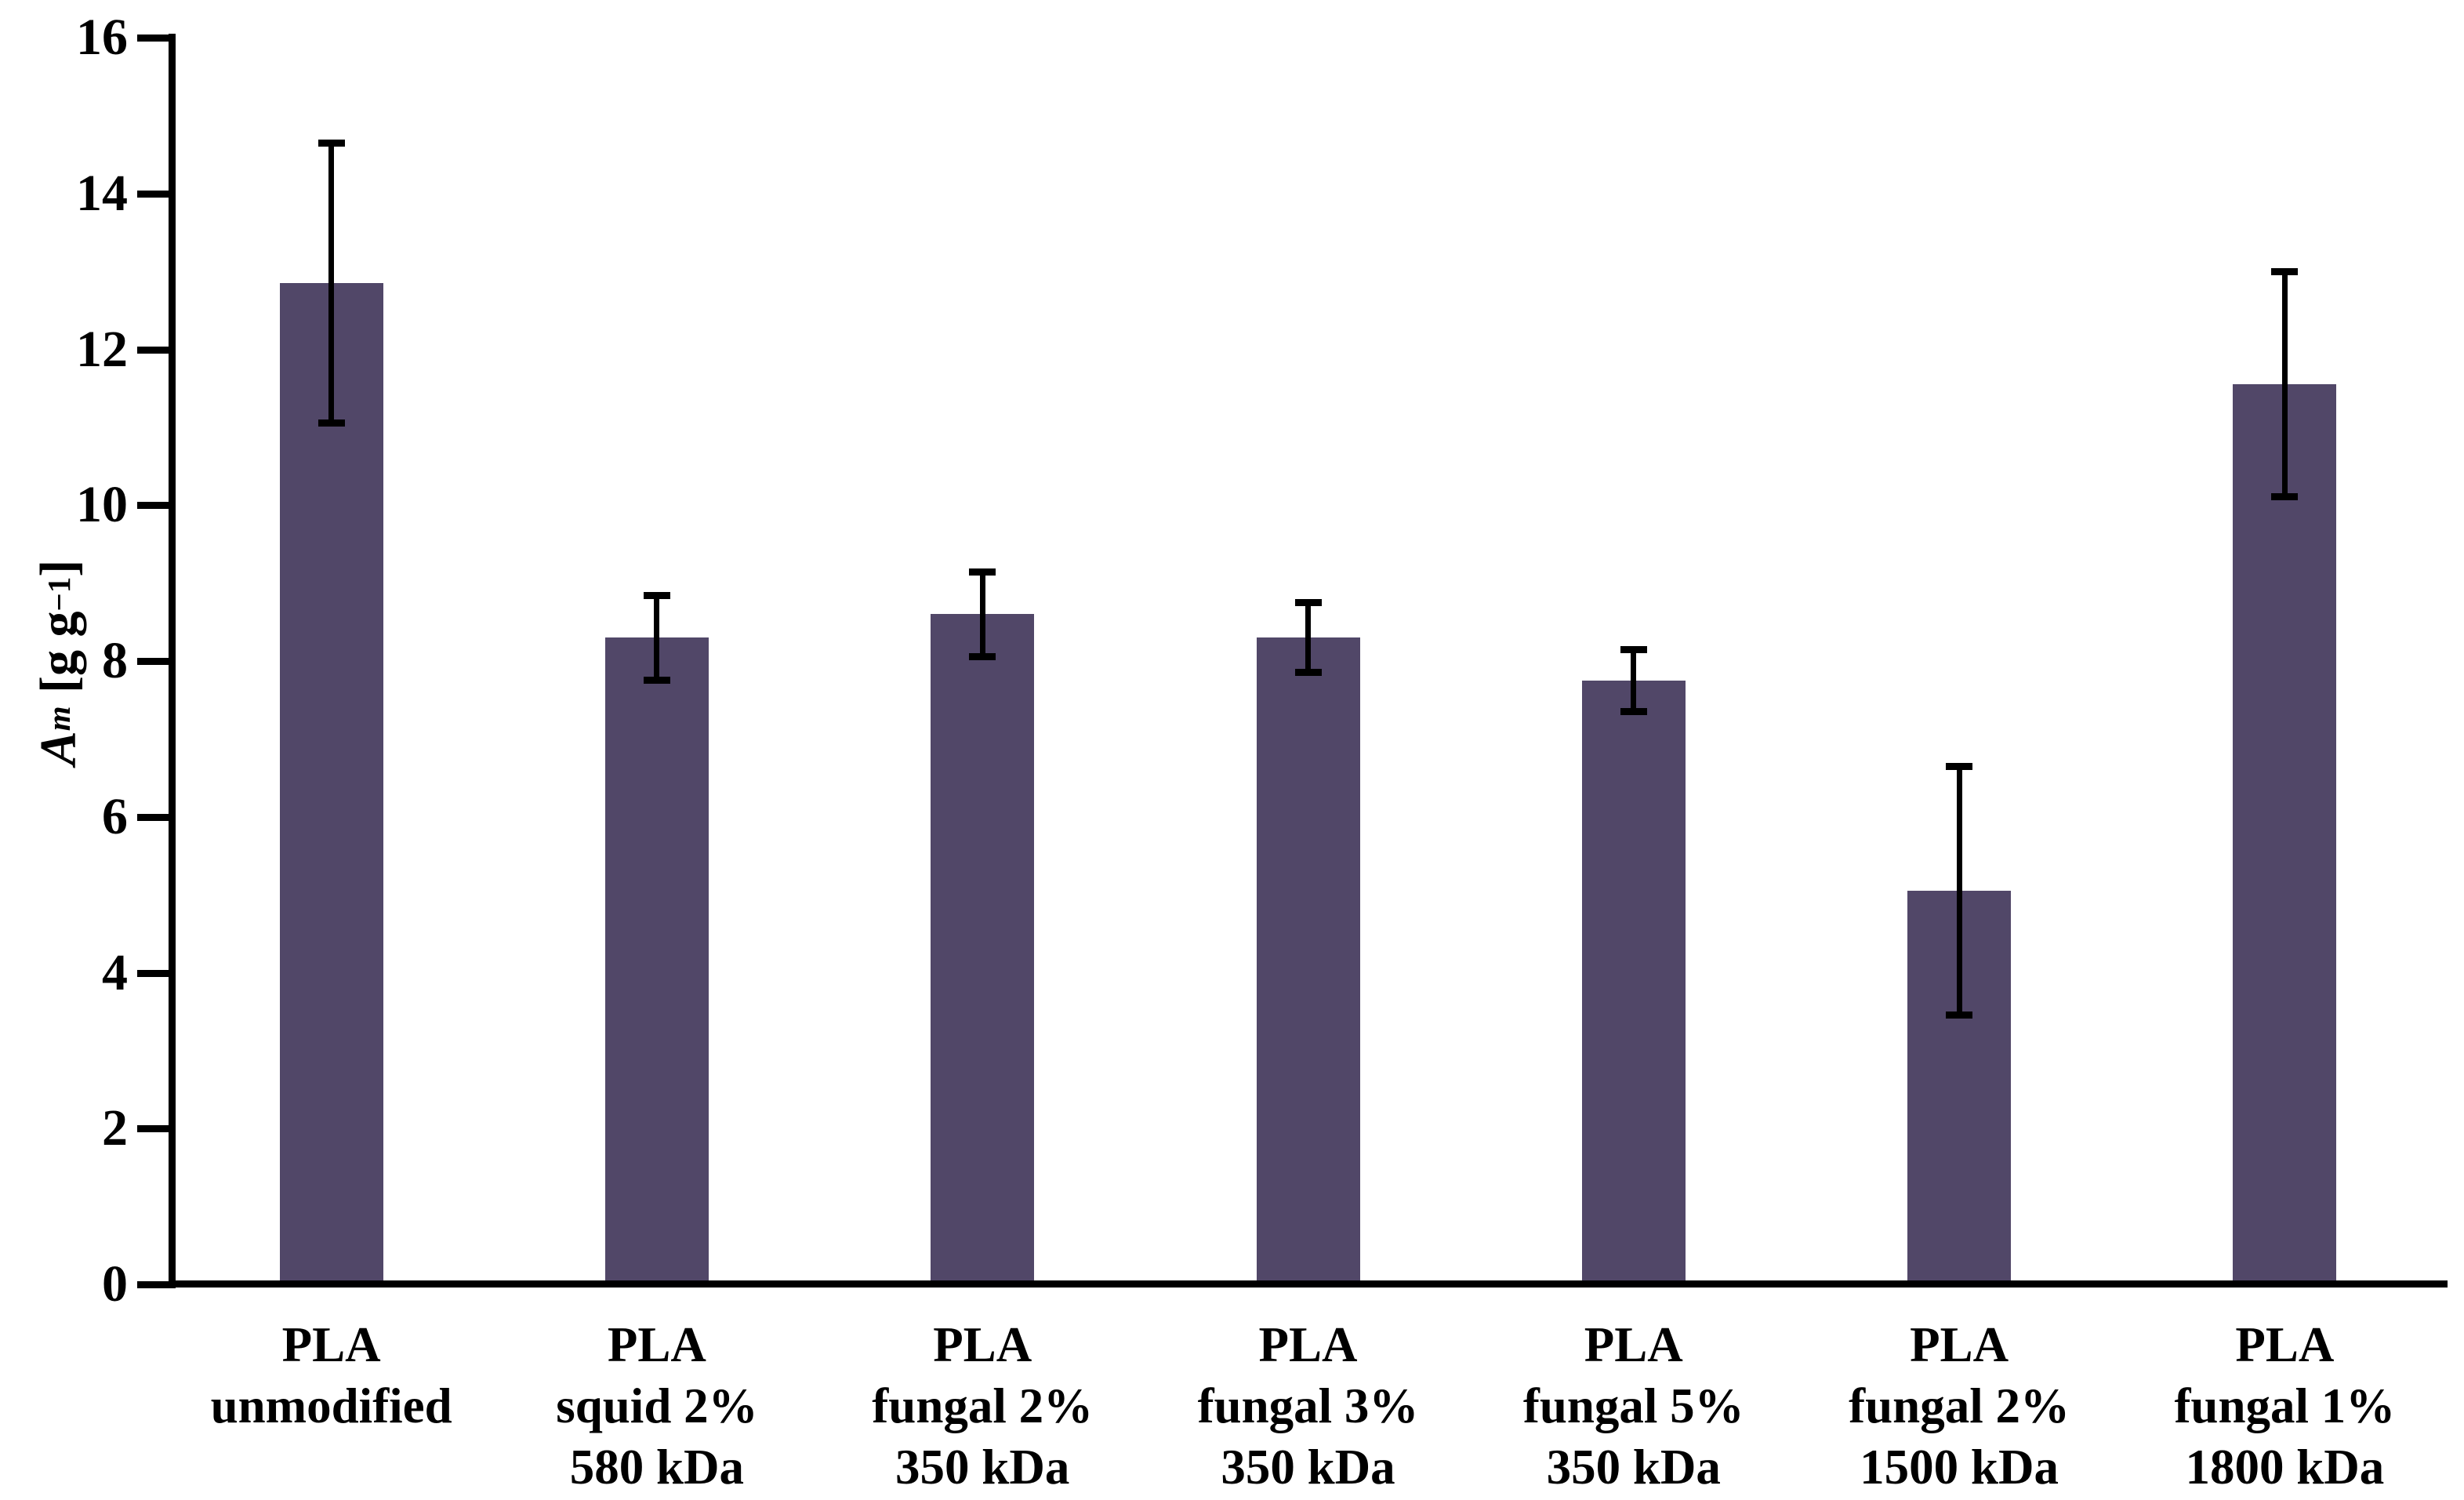 This screenshot has width=2464, height=1500. I want to click on x-category-label-line: 580 kDa, so click(657, 1467).